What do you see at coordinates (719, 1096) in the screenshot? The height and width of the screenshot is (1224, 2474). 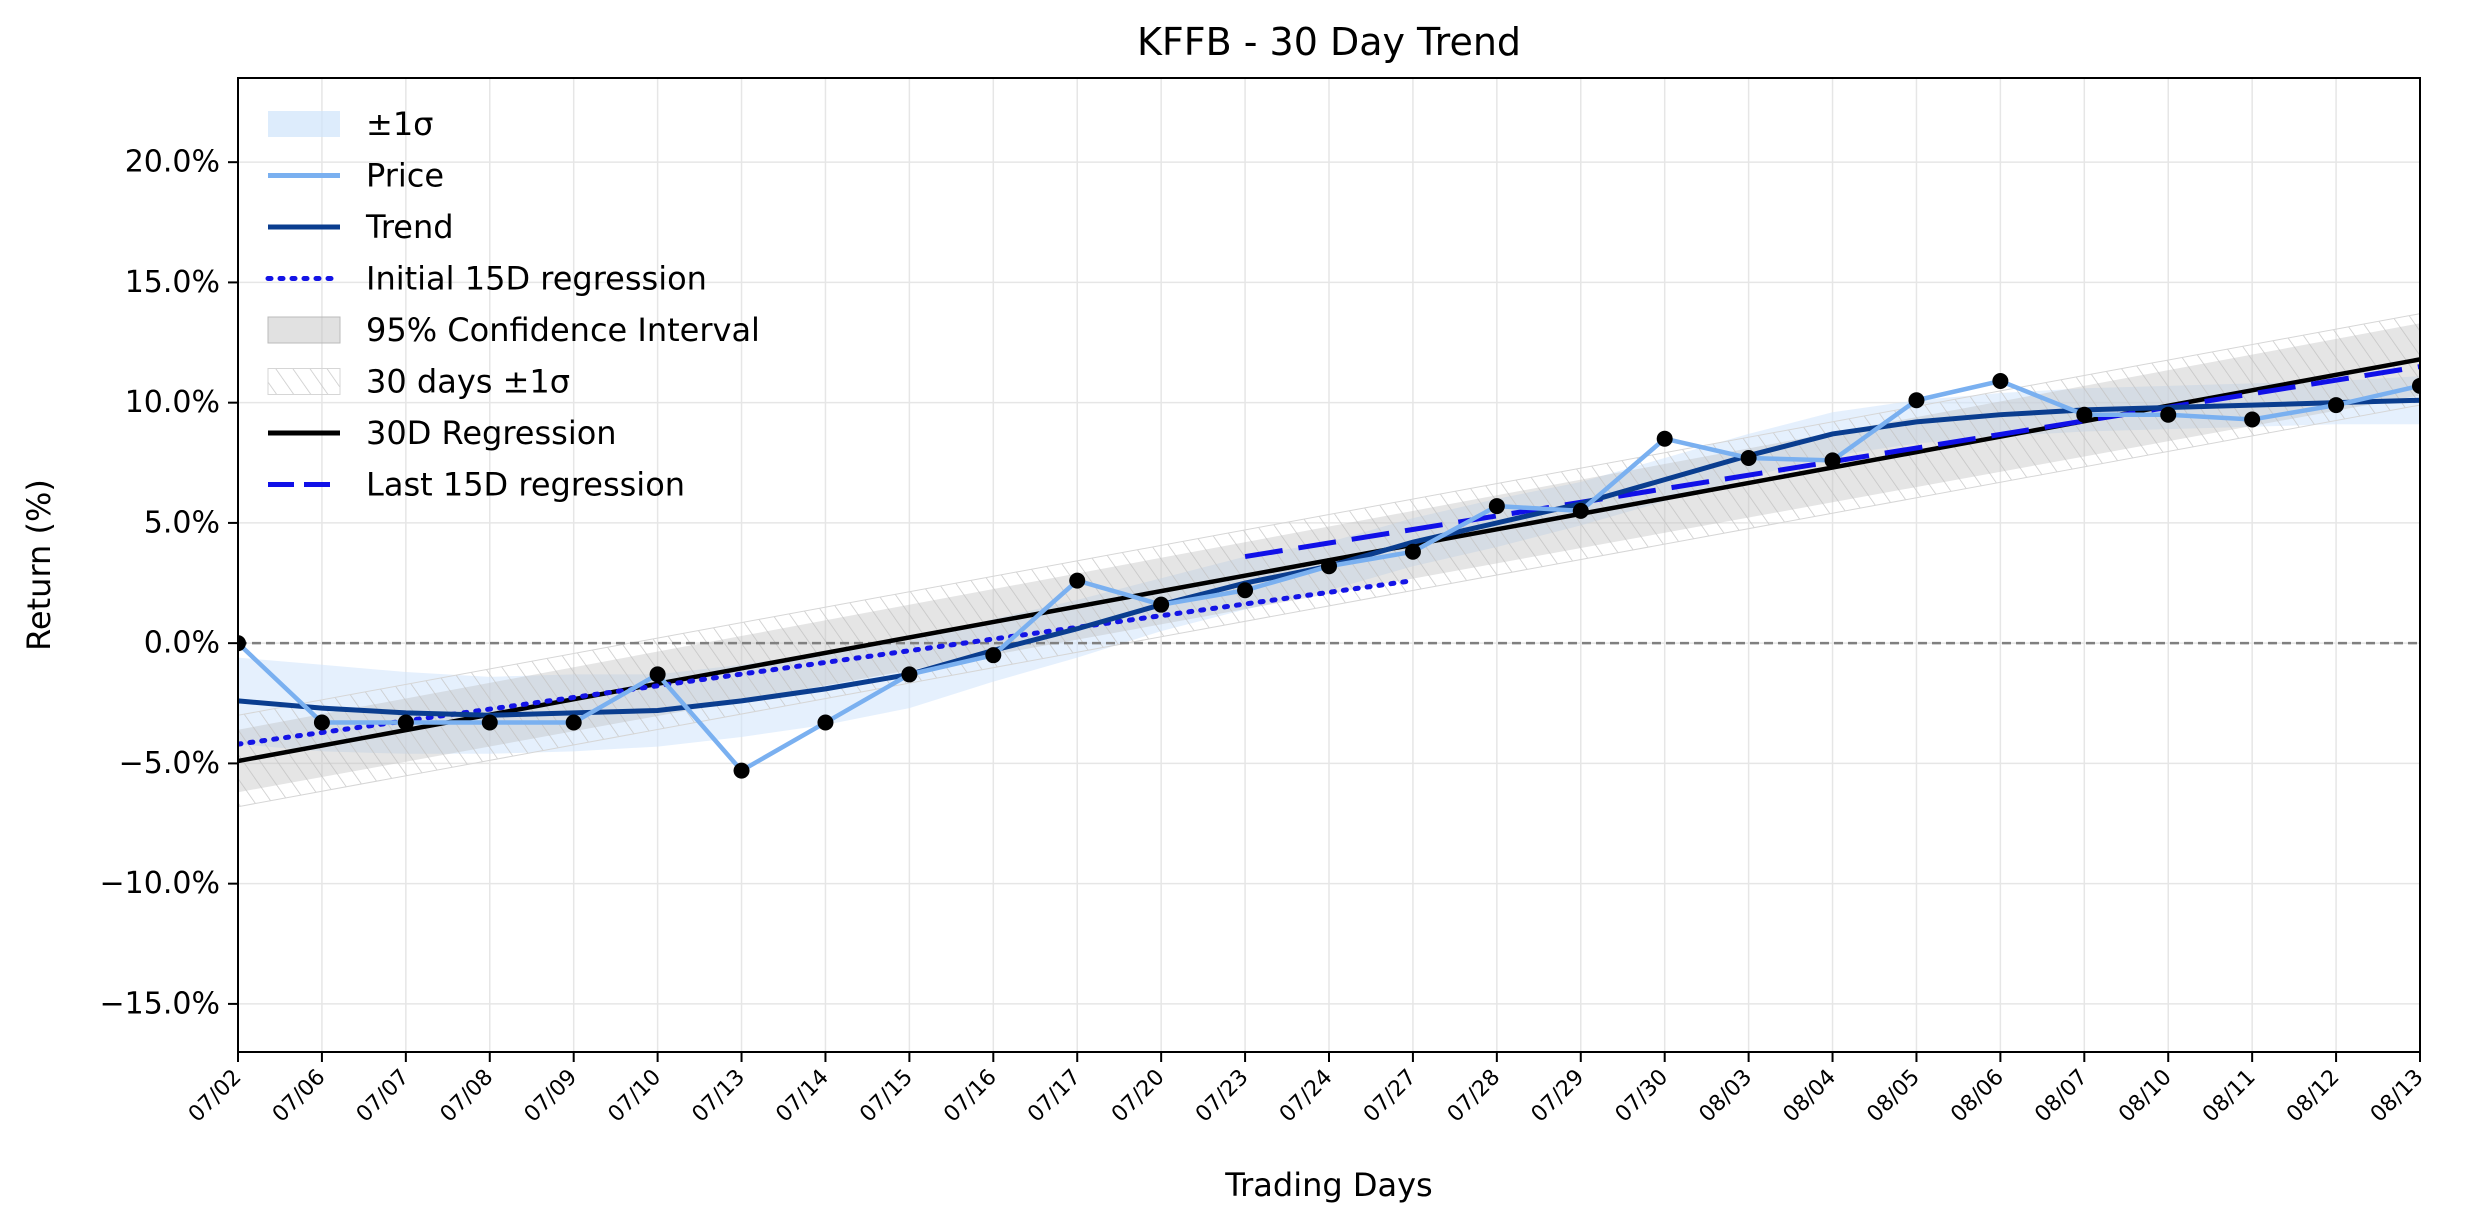 I see `x-tick-label: 07/13` at bounding box center [719, 1096].